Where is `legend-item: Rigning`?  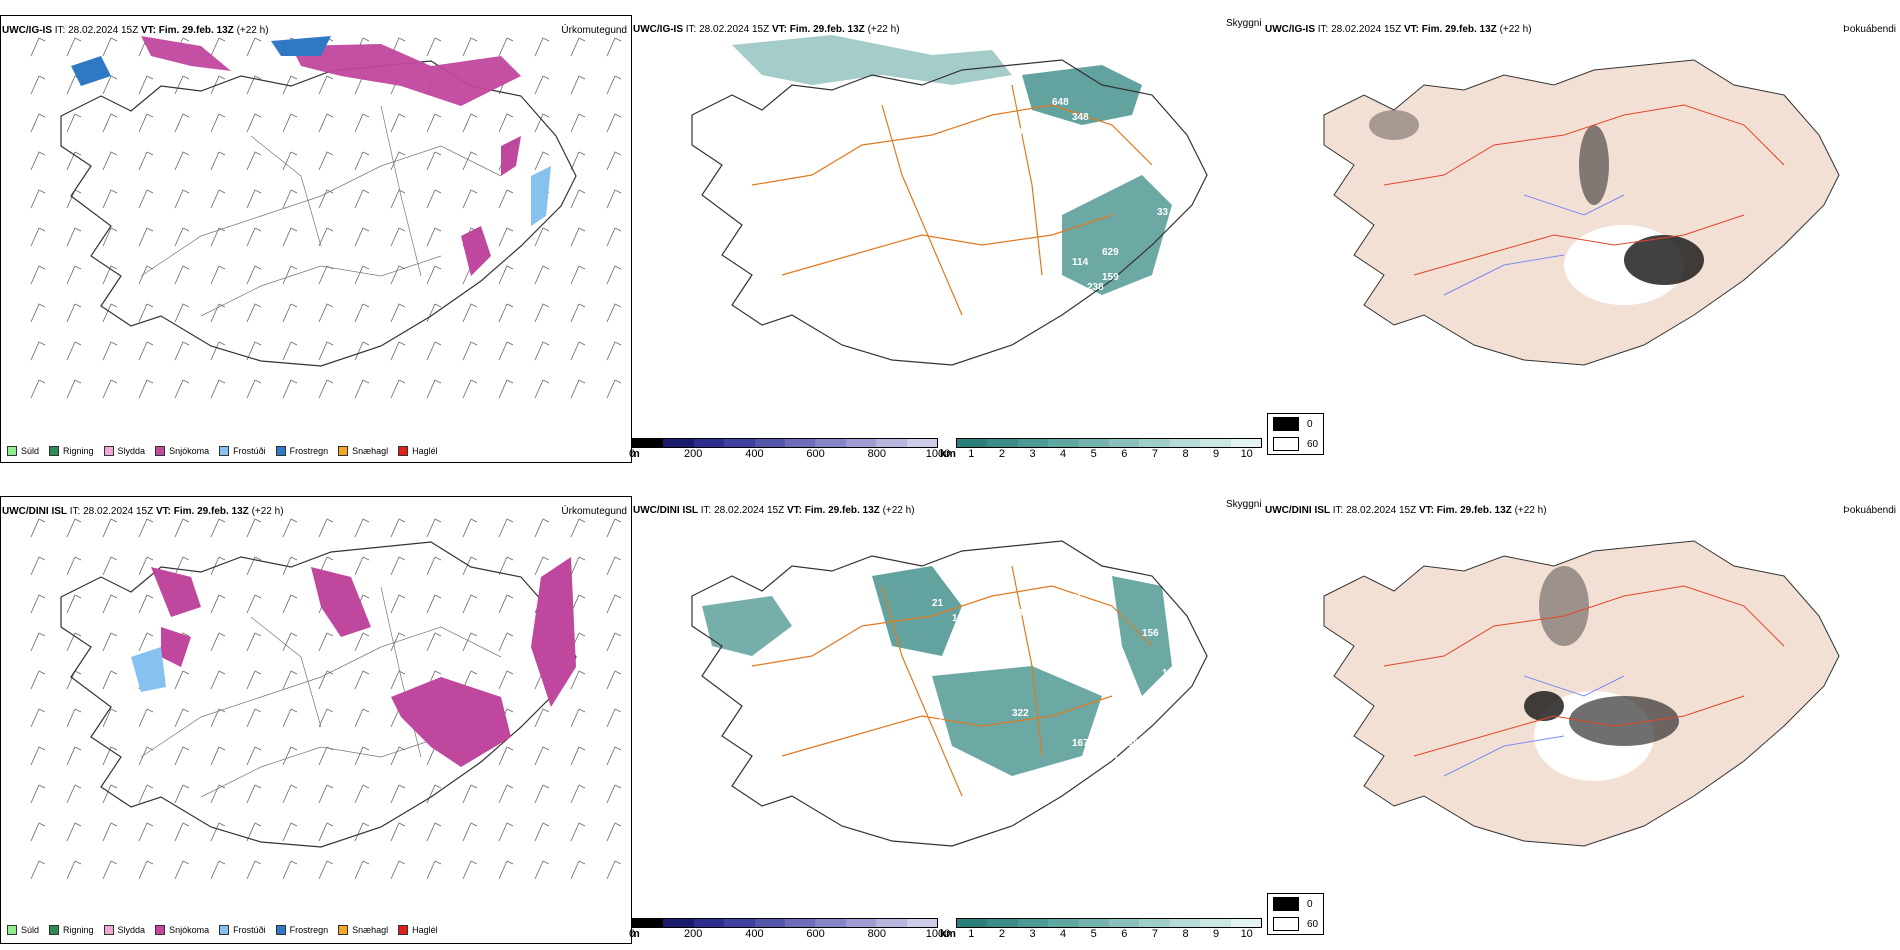 legend-item: Rigning is located at coordinates (71, 930).